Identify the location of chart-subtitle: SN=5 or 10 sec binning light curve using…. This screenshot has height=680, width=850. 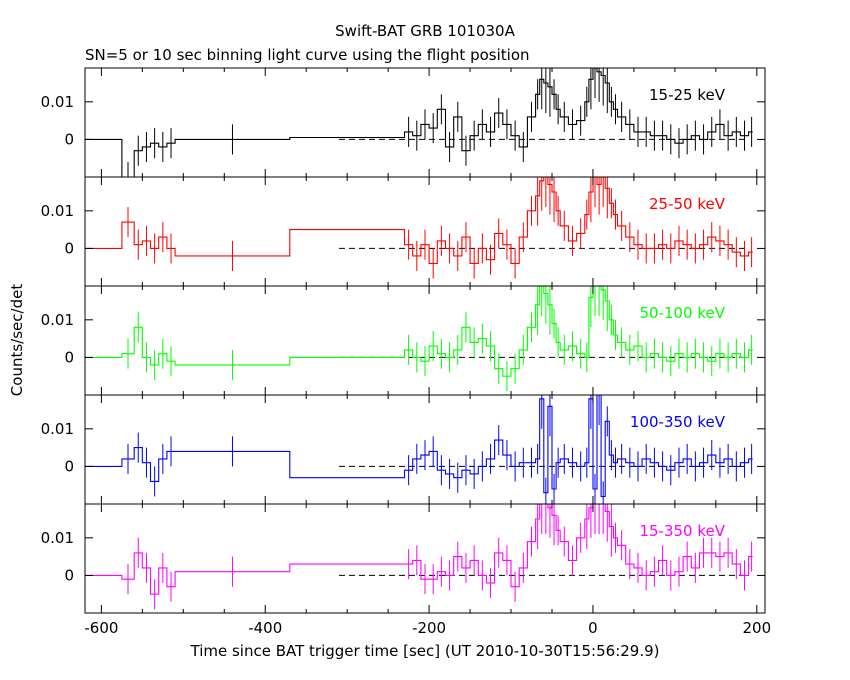
(307, 55).